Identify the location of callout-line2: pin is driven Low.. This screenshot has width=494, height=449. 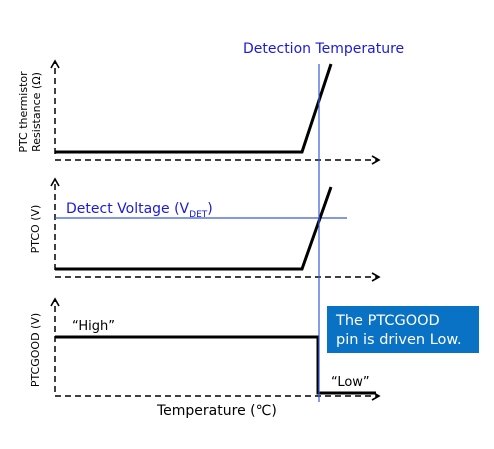
(399, 340).